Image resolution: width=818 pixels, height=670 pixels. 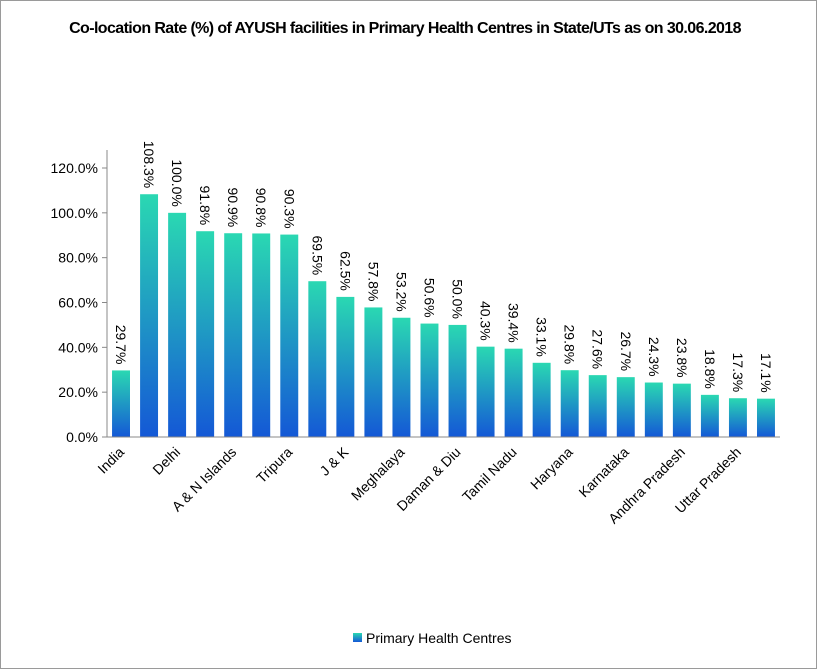 I want to click on y-tick-label: 120.0%, so click(x=74, y=168).